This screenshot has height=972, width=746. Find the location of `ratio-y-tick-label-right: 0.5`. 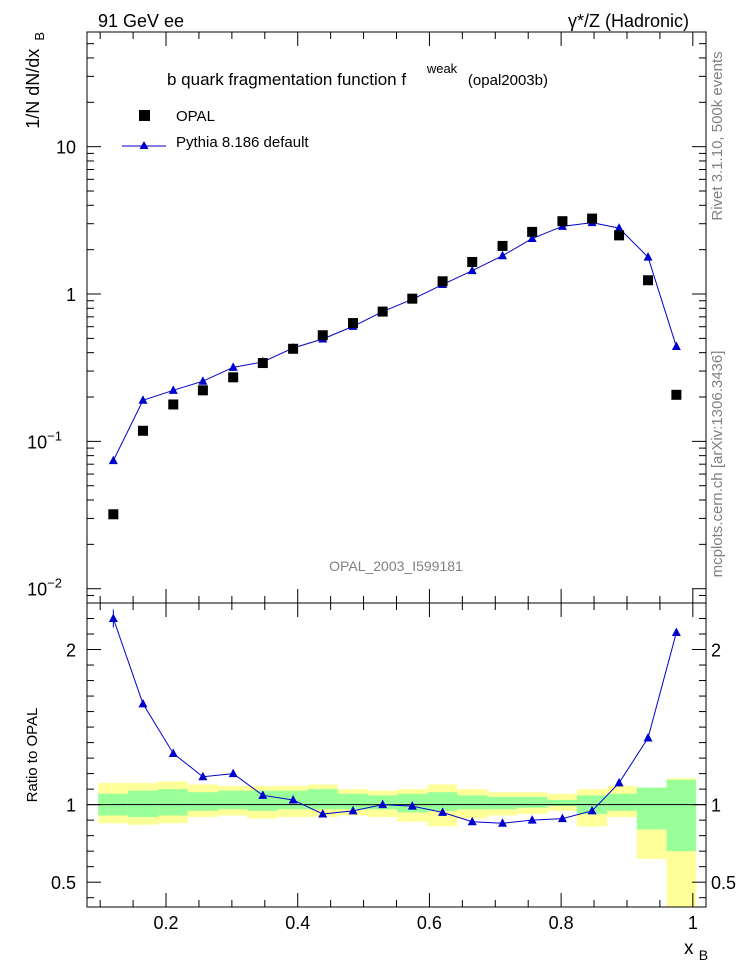

ratio-y-tick-label-right: 0.5 is located at coordinates (723, 883).